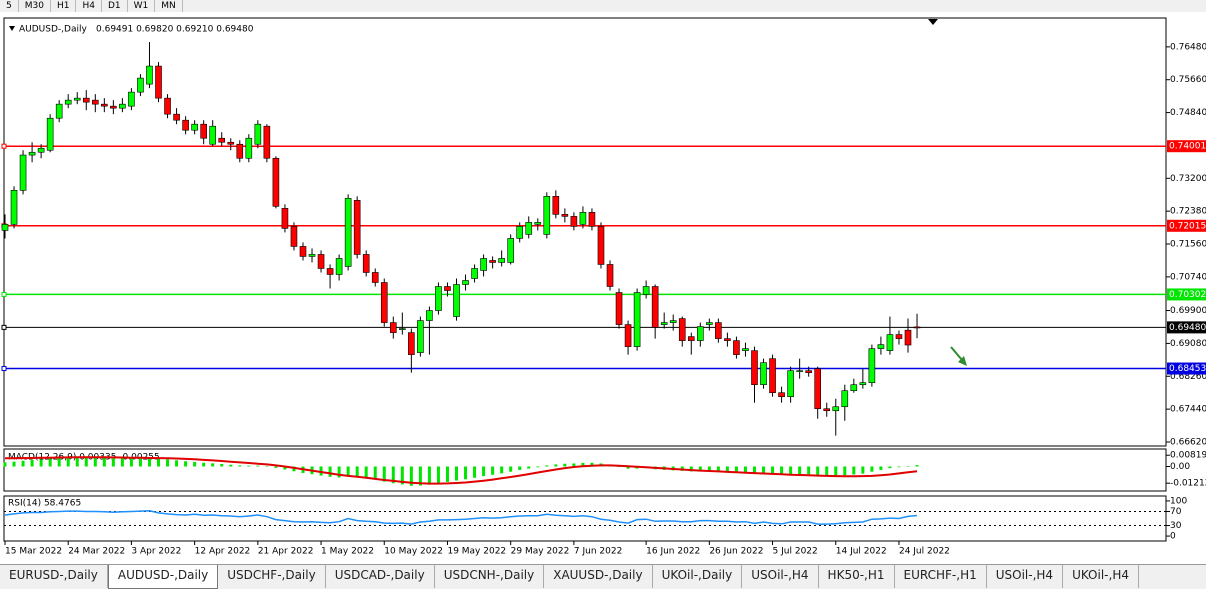  Describe the element at coordinates (169, 6) in the screenshot. I see `timeframe-button: MN` at that location.